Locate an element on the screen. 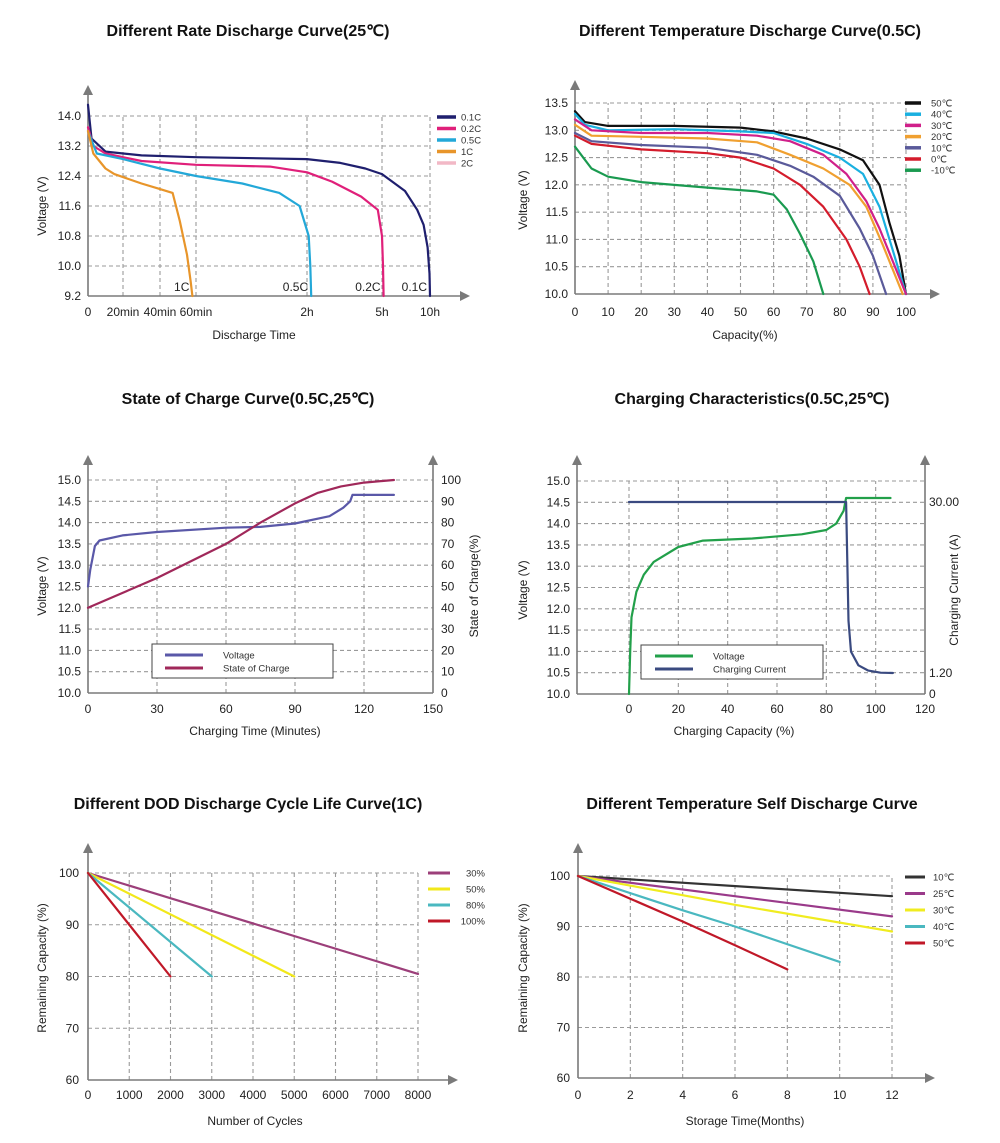 This screenshot has width=1000, height=1143. legend: 50℃40℃30℃20℃10℃0℃-10℃ is located at coordinates (930, 138).